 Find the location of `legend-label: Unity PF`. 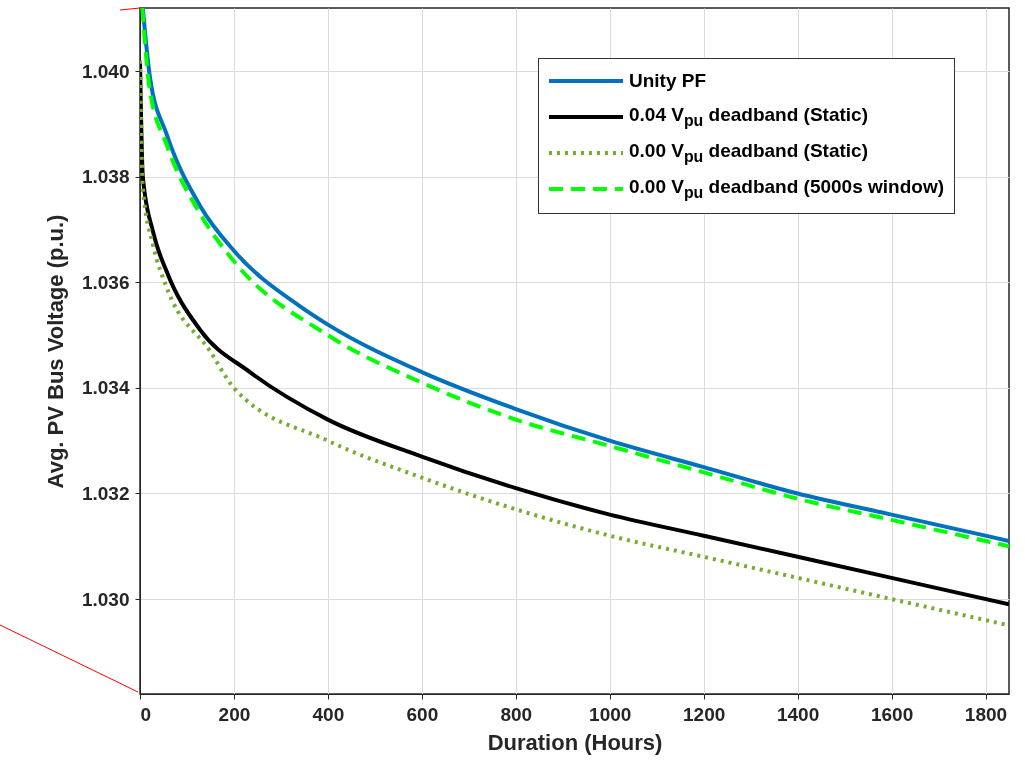

legend-label: Unity PF is located at coordinates (668, 81).